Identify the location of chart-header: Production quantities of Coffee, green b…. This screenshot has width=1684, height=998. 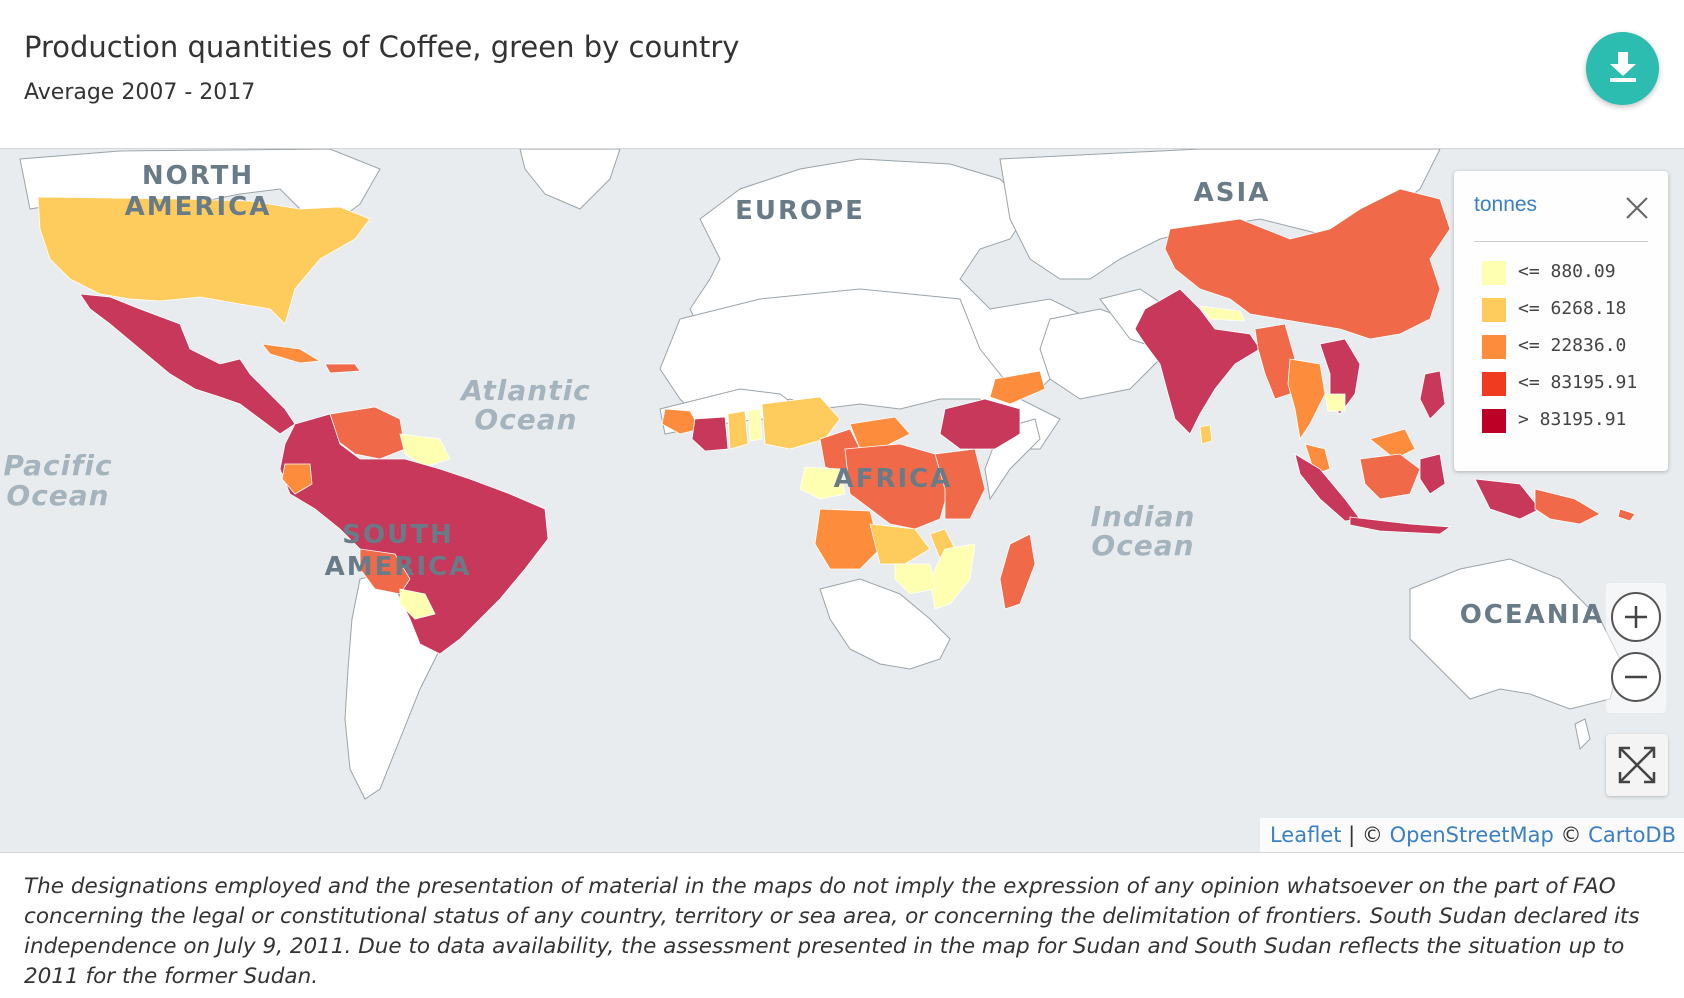
(842, 74).